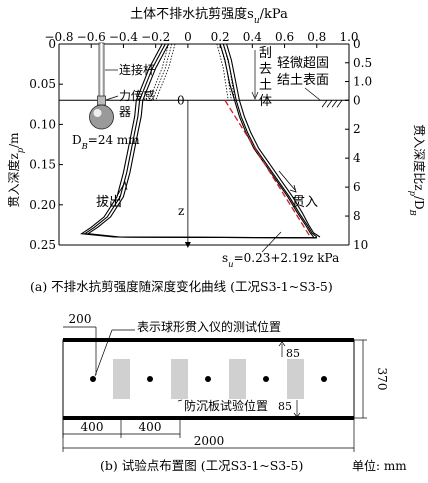  Describe the element at coordinates (97, 113) in the screenshot. I see `ball-highlight` at that location.